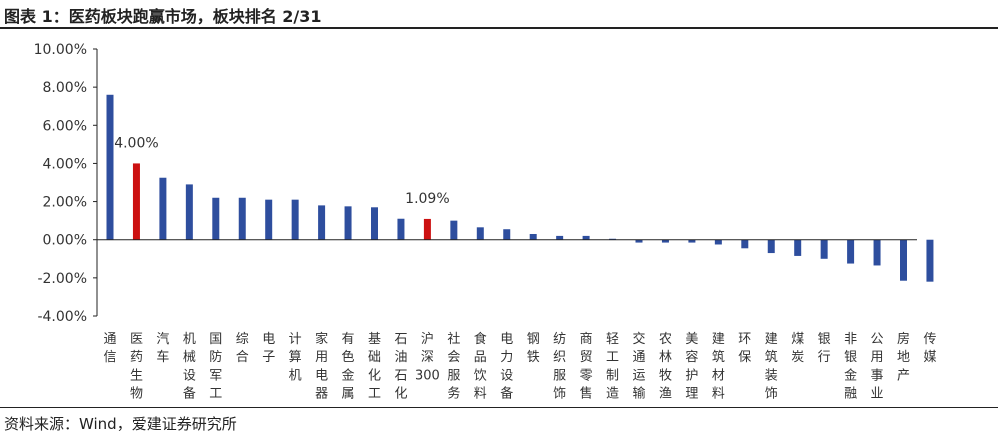  Describe the element at coordinates (109, 348) in the screenshot. I see `x-category-label: 通信` at that location.